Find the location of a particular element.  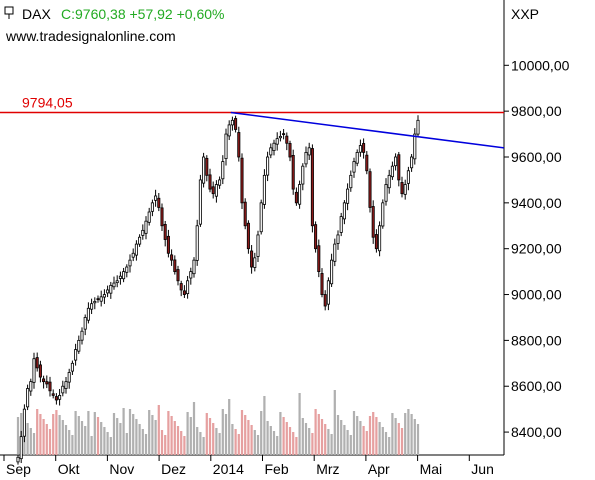

header-icon is located at coordinates (9, 12).